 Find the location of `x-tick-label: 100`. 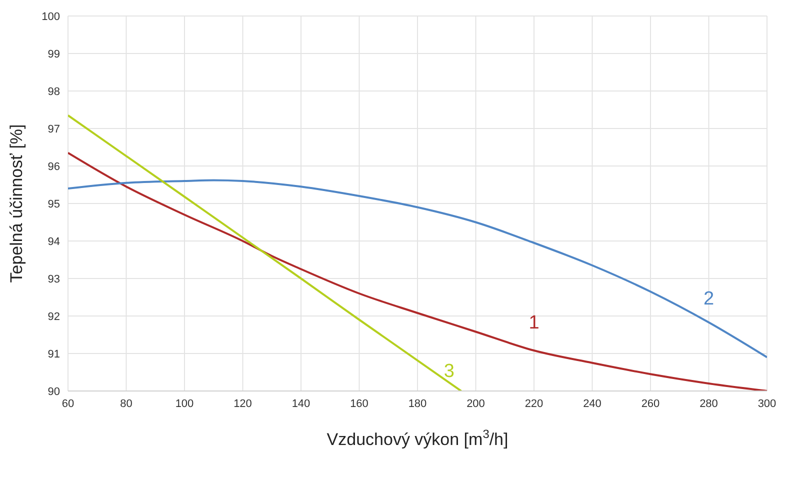

x-tick-label: 100 is located at coordinates (184, 404).